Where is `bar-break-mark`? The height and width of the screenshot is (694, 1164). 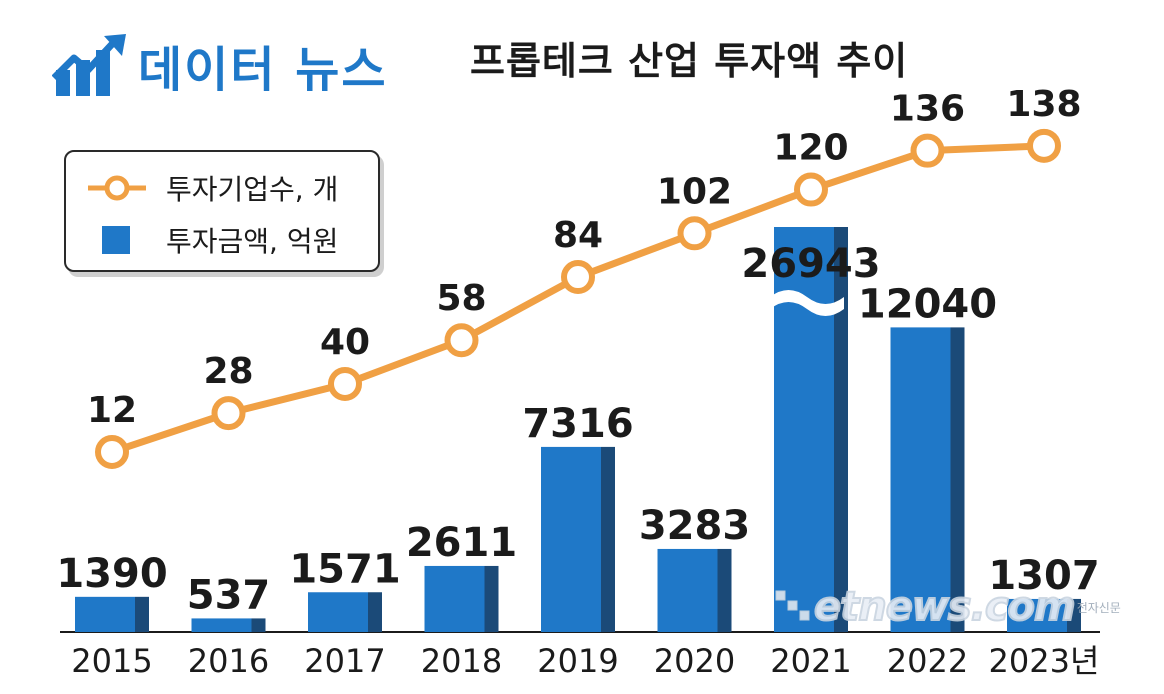 bar-break-mark is located at coordinates (807, 303).